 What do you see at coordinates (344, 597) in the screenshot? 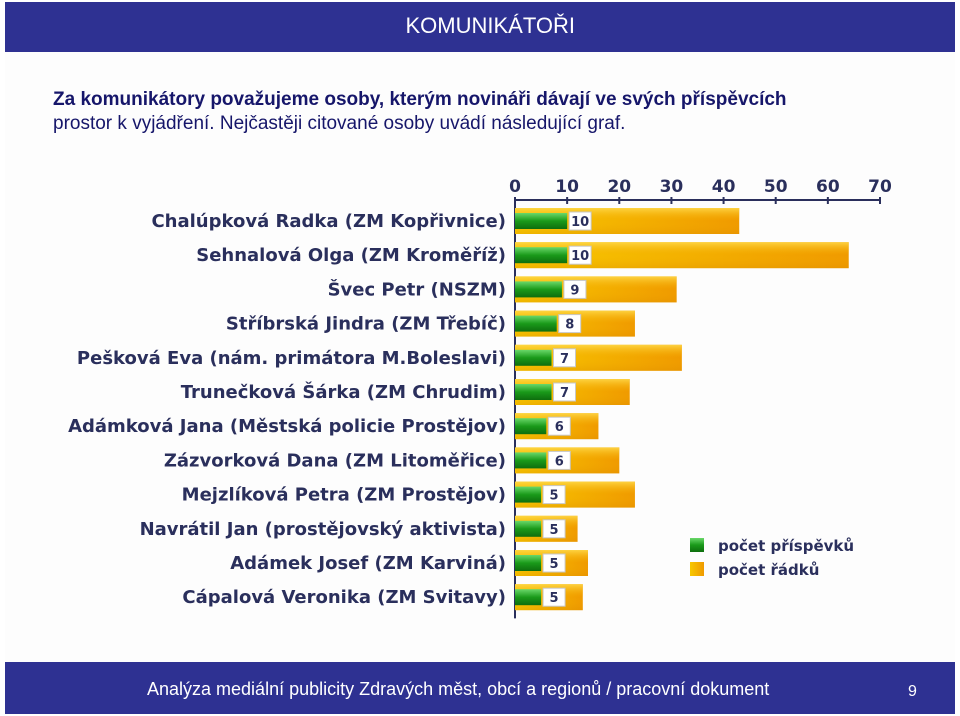
I see `category-label: Cápalová Veronika (ZM Svitavy)` at bounding box center [344, 597].